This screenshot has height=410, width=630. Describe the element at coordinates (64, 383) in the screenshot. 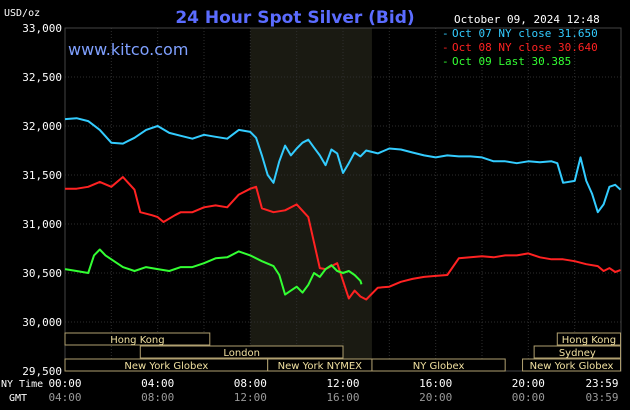

I see `x-tick-label-ny: 00:00` at that location.